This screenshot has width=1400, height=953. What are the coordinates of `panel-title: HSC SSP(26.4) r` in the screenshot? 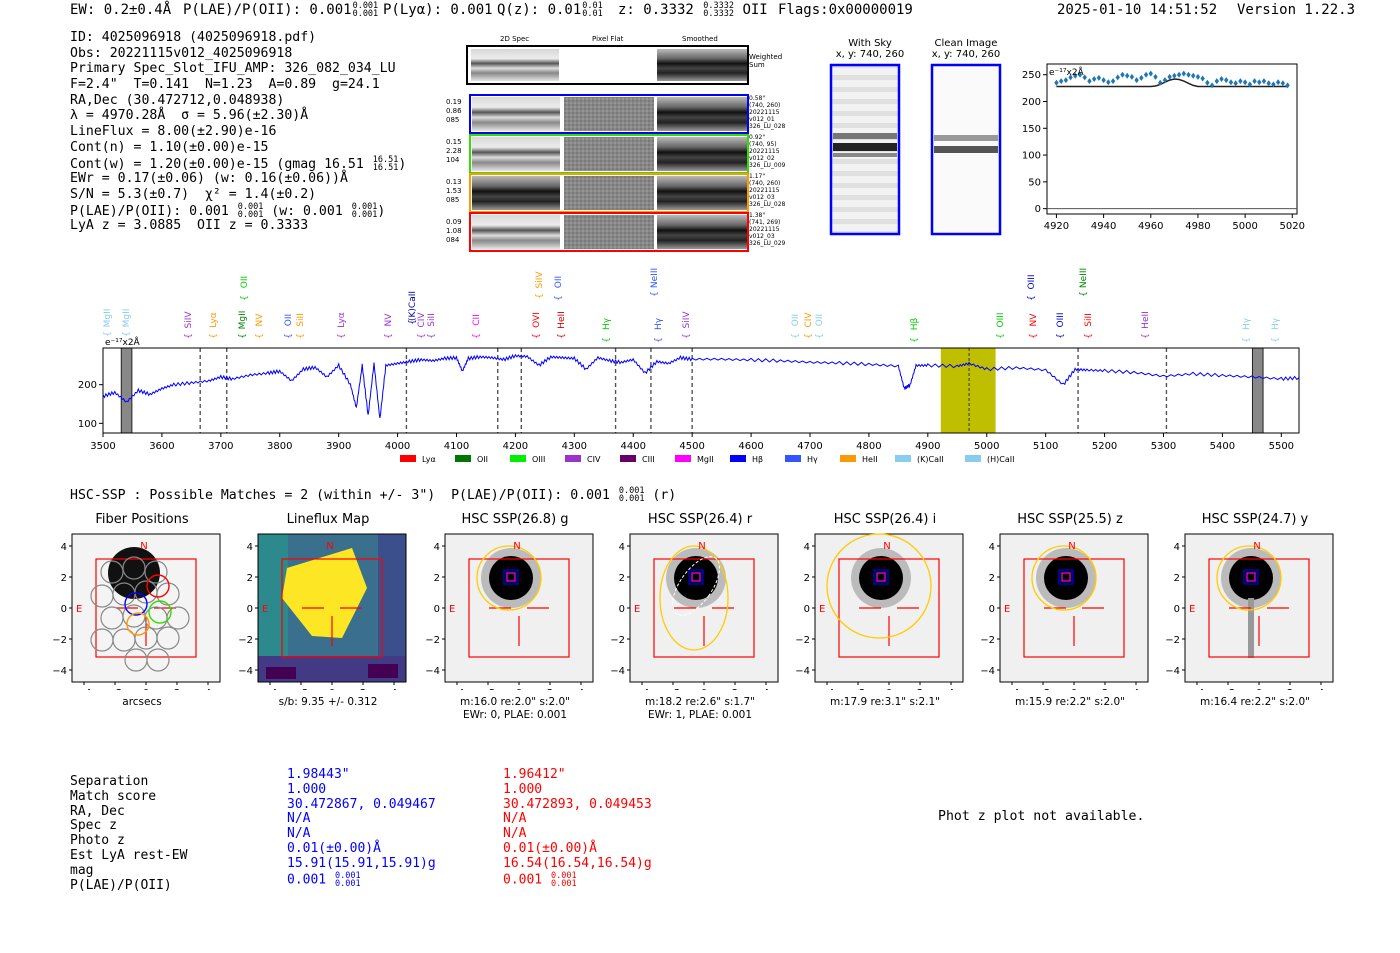 It's located at (700, 519).